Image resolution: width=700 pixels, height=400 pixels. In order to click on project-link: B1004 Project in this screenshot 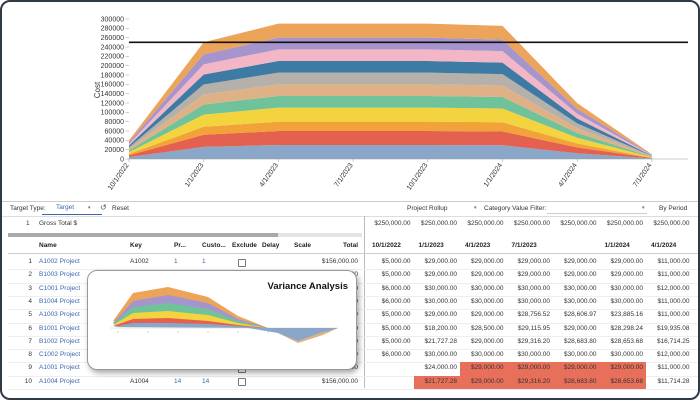, I will do `click(59, 301)`.